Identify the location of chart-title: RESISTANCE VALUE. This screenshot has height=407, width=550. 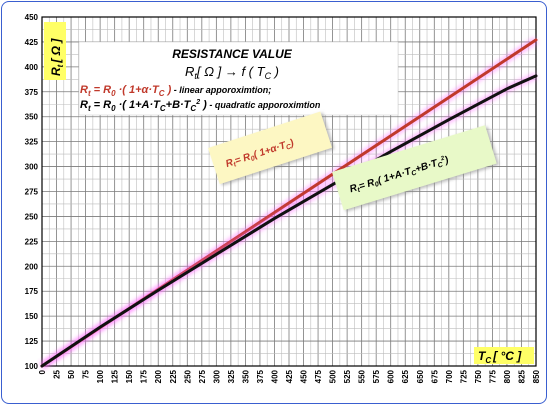
(232, 54).